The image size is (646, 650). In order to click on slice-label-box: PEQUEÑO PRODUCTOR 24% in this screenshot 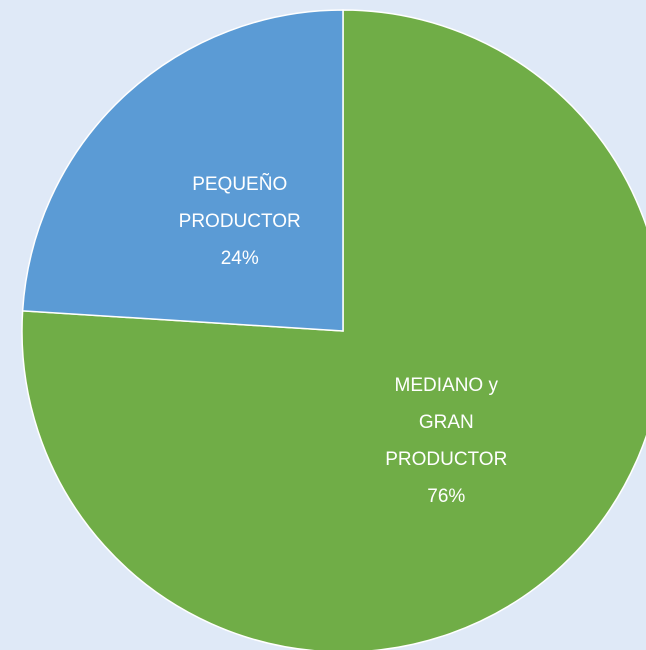, I will do `click(240, 221)`.